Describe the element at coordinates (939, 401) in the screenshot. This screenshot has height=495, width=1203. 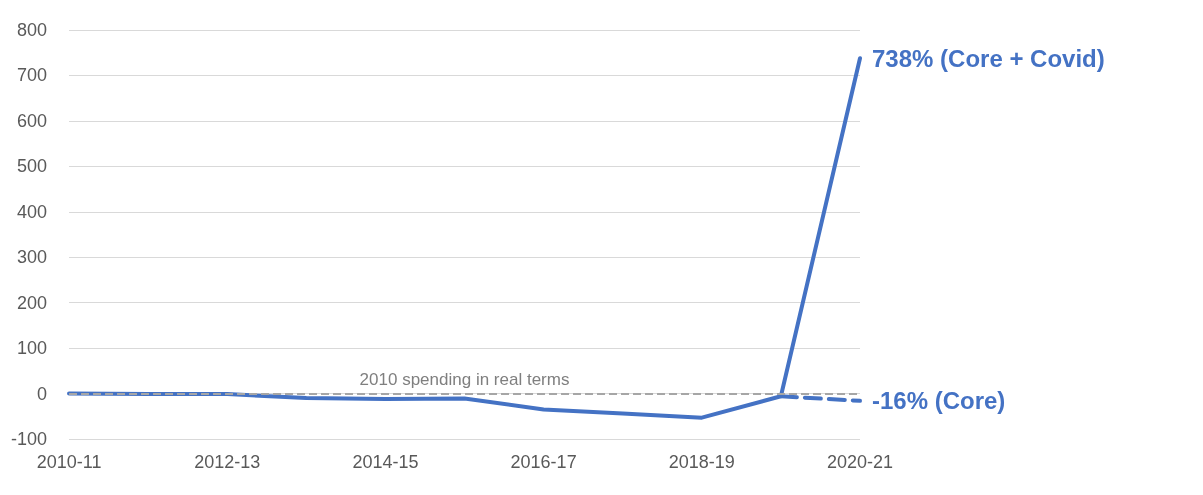
I see `data-label: -16% (Core)` at that location.